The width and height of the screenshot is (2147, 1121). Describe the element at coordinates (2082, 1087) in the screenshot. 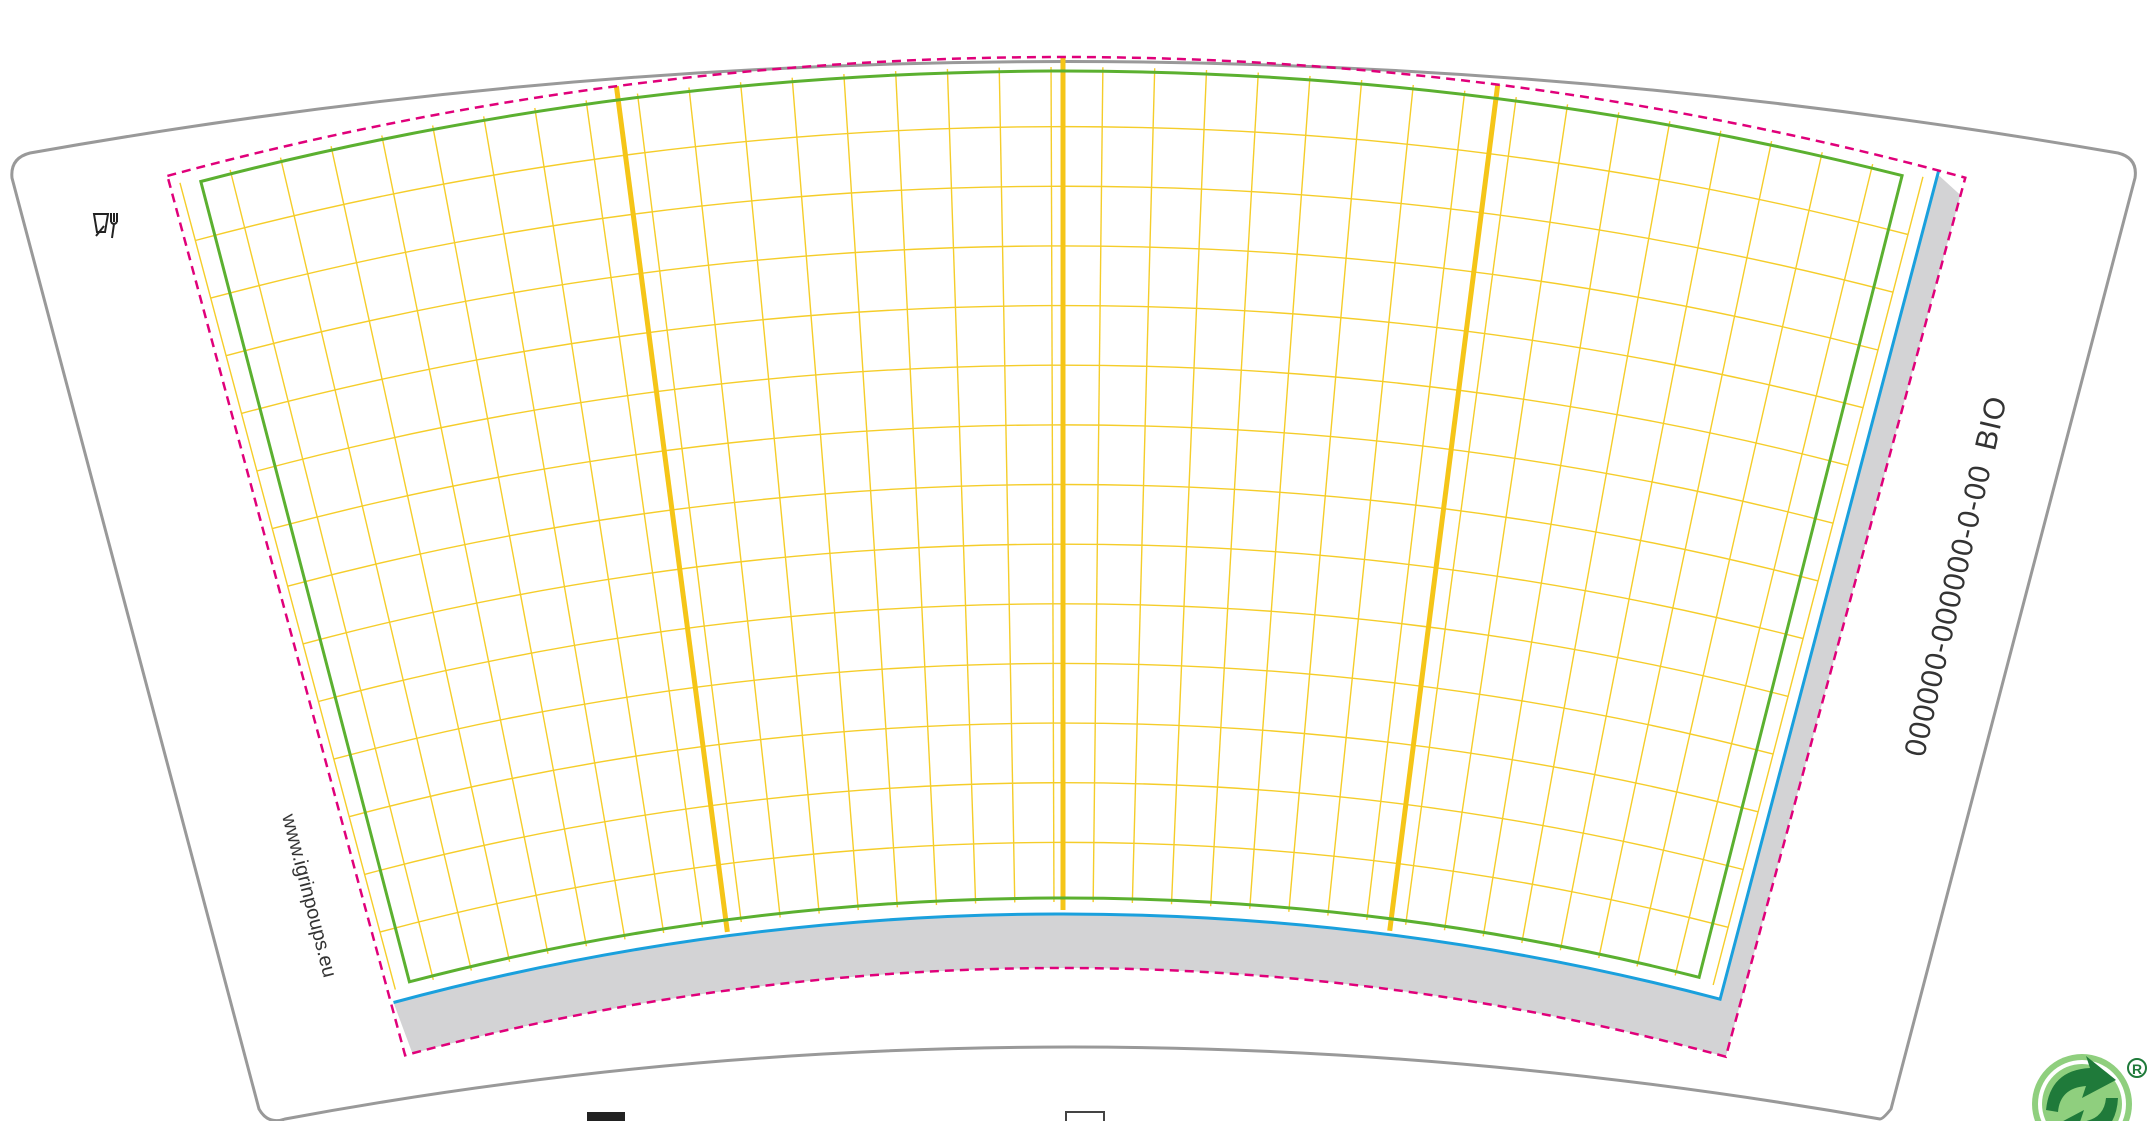

I see `green-dot-recycling-icon` at that location.